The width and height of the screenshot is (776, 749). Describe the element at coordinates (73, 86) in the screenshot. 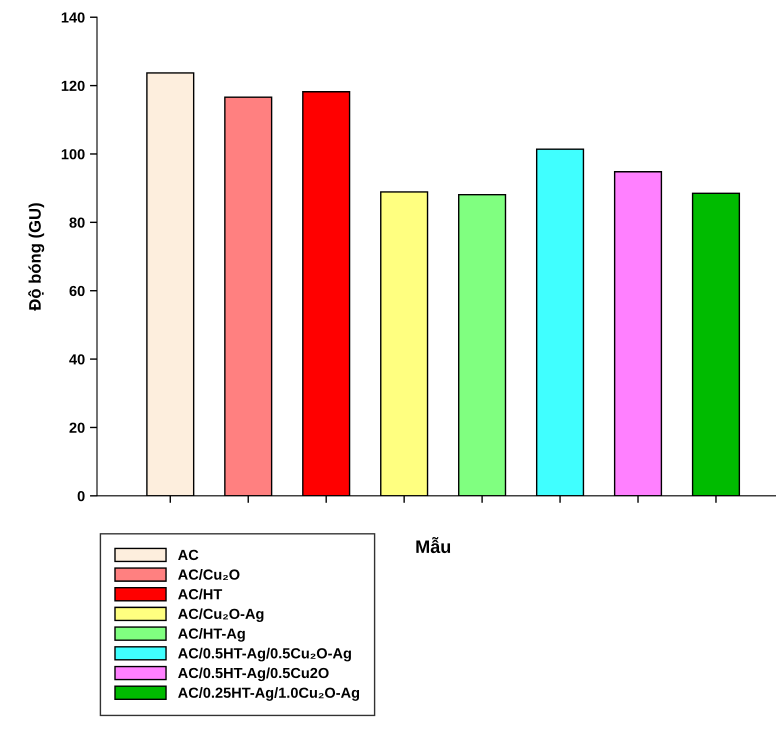

I see `y-tick-label: 120` at that location.